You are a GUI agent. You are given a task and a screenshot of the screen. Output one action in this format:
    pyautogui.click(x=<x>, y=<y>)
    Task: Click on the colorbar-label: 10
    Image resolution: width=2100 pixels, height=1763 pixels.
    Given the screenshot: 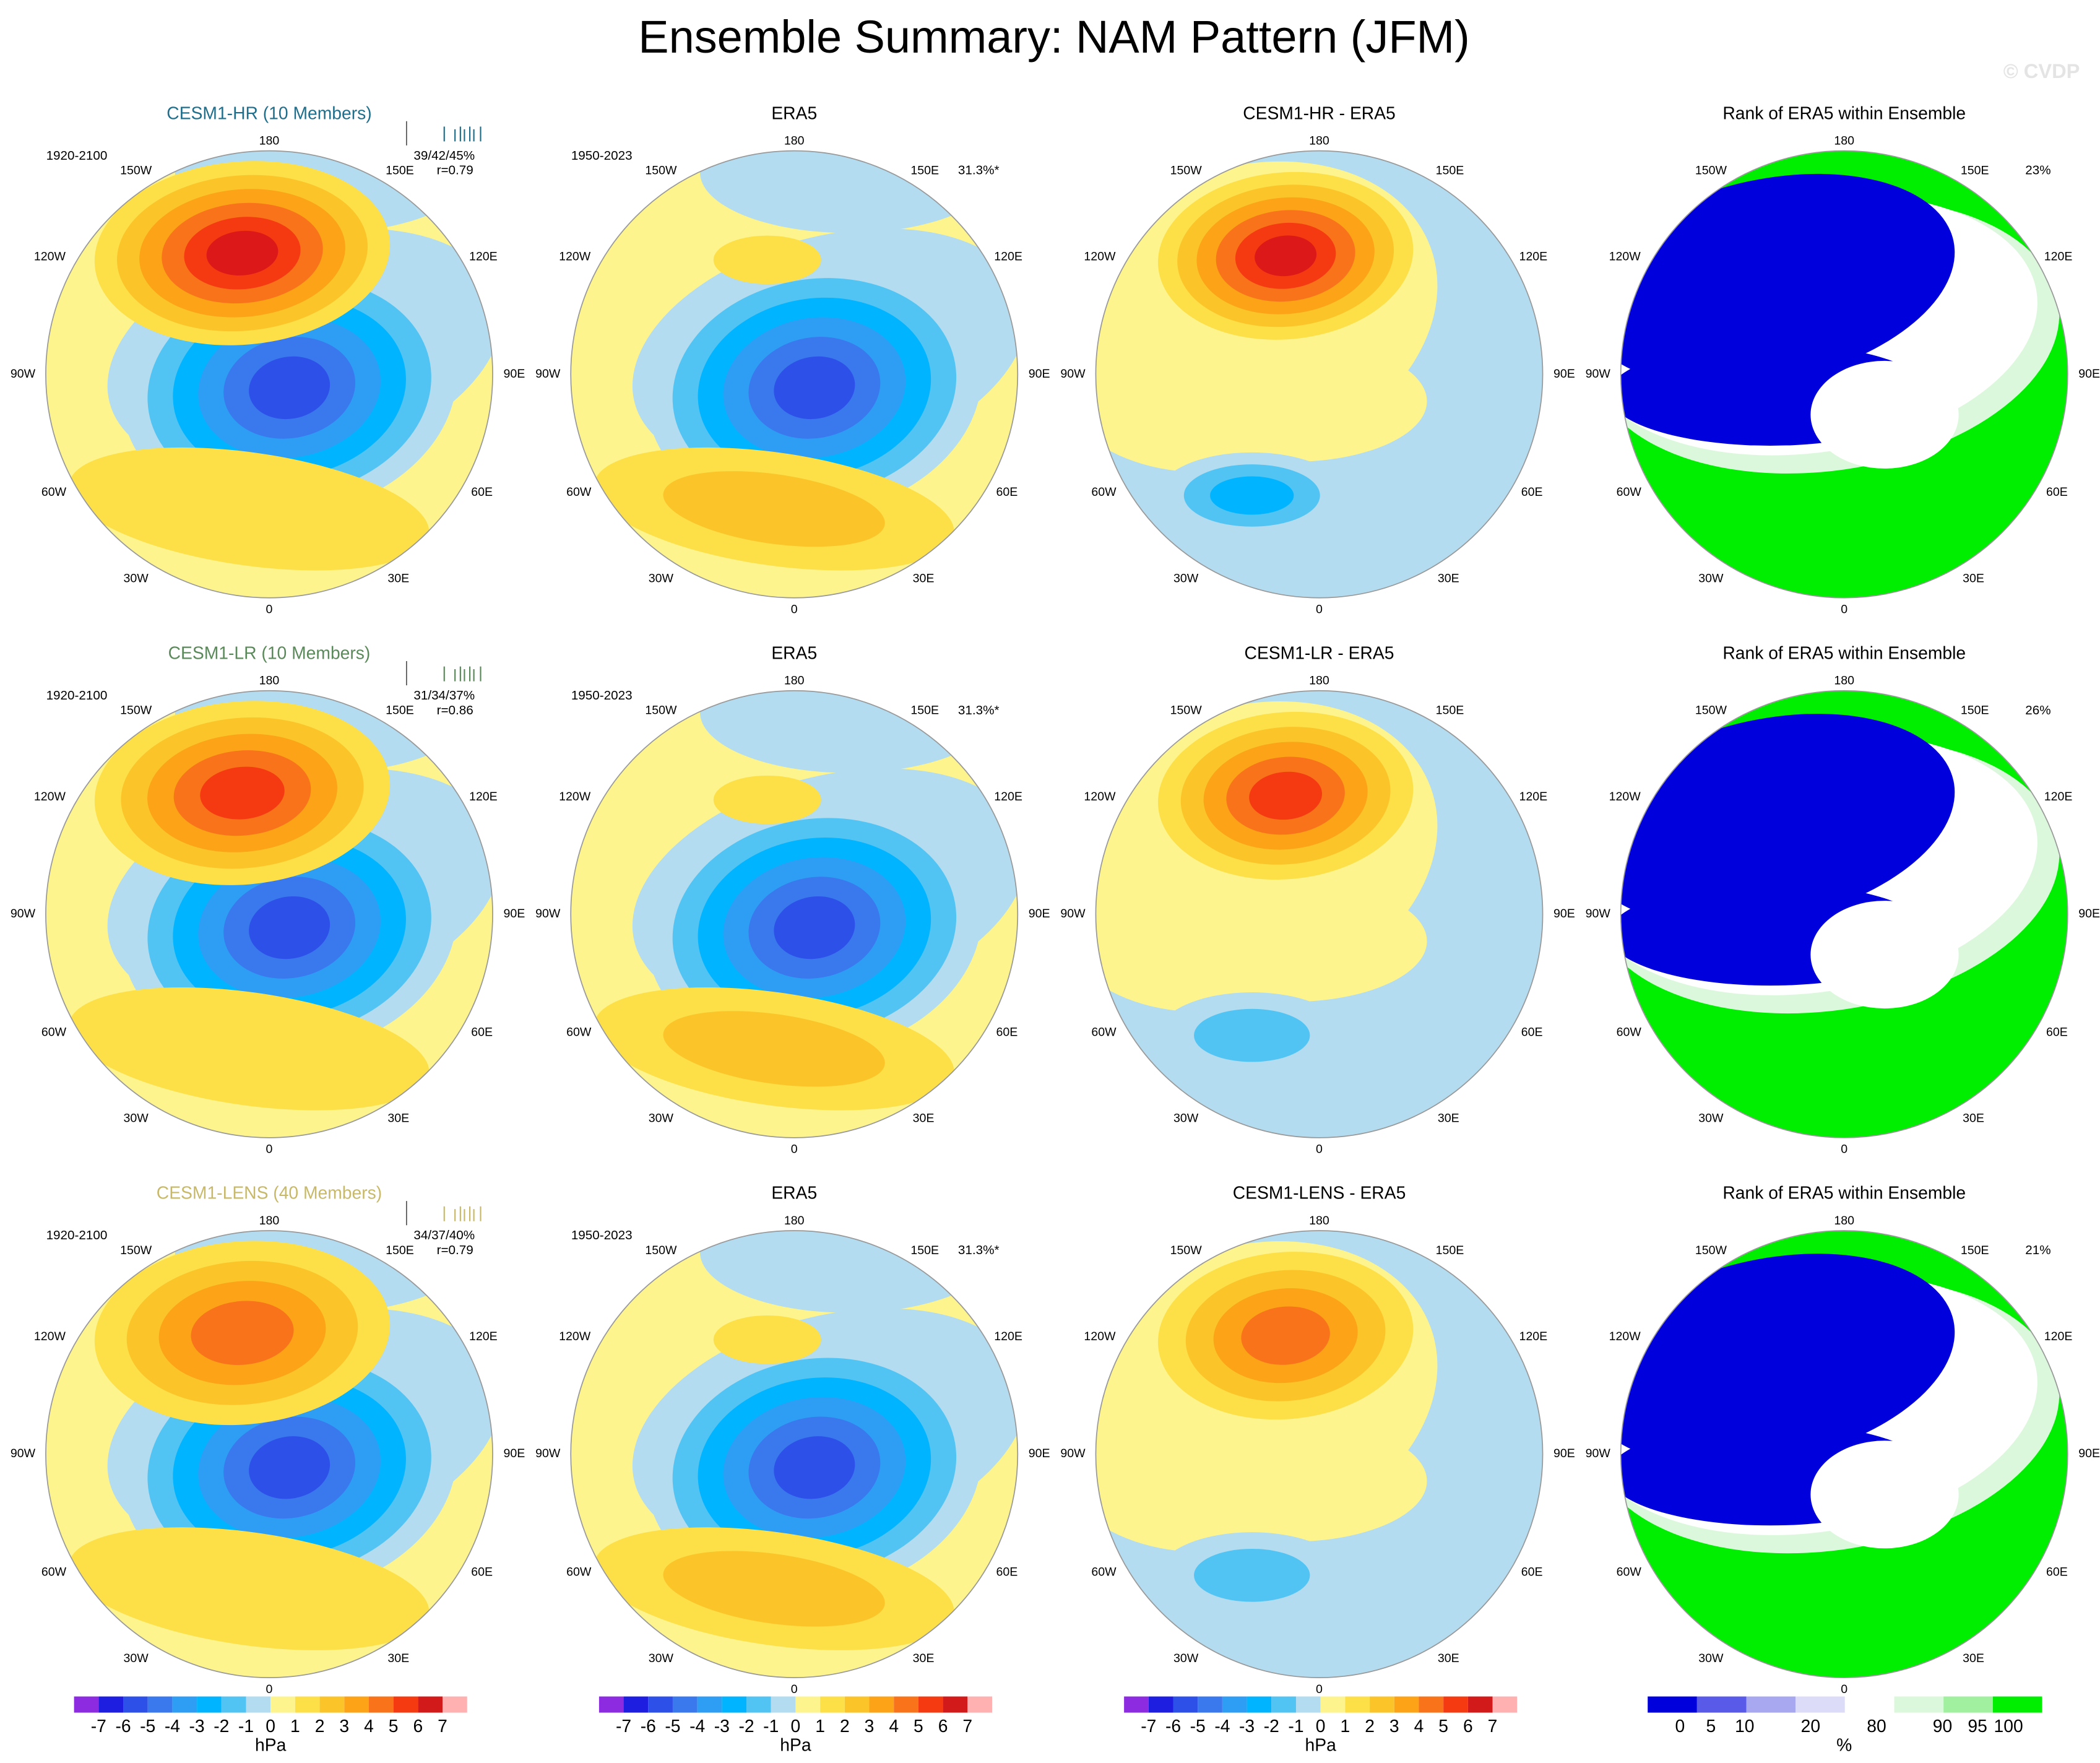 What is the action you would take?
    pyautogui.click(x=1744, y=1726)
    